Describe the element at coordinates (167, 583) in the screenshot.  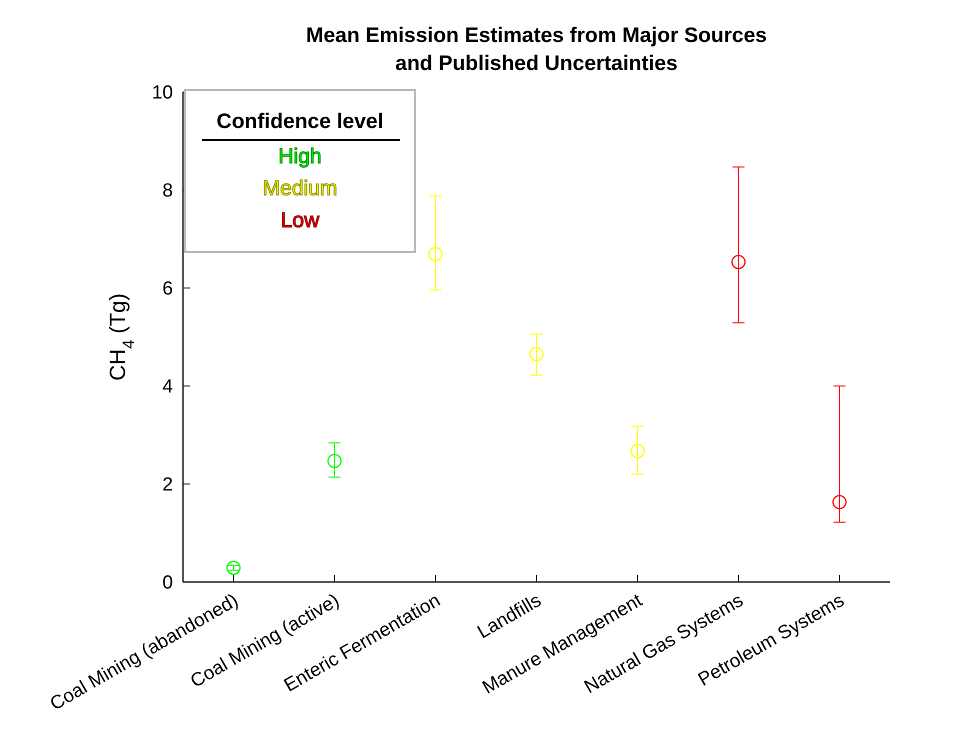
I see `y-tick-label: 0` at that location.